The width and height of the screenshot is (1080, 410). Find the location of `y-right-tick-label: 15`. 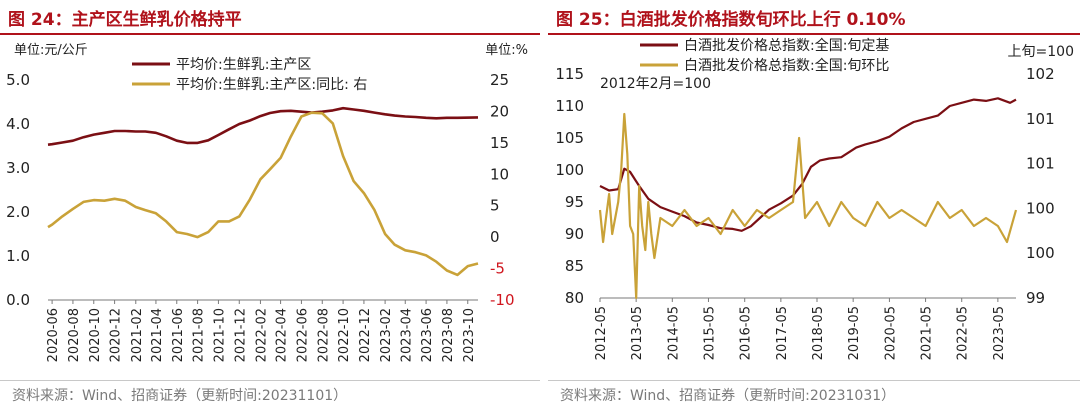

y-right-tick-label: 15 is located at coordinates (499, 143).